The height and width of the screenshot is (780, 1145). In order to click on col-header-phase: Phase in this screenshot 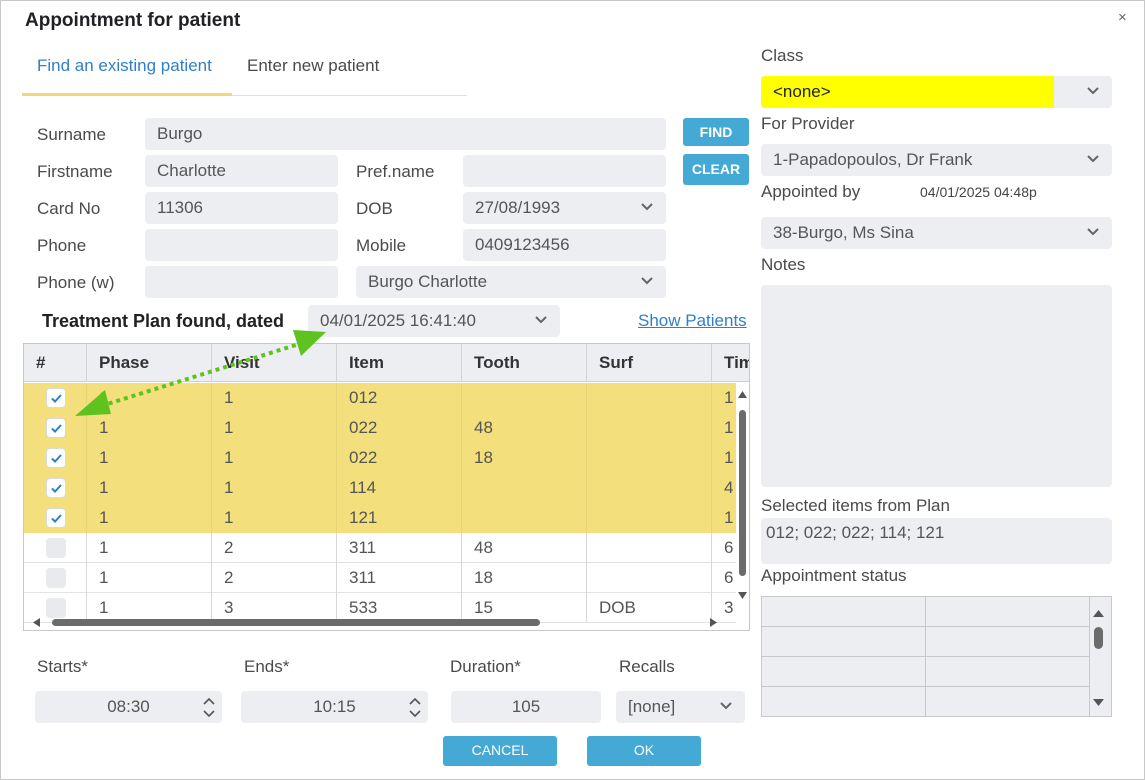, I will do `click(149, 363)`.